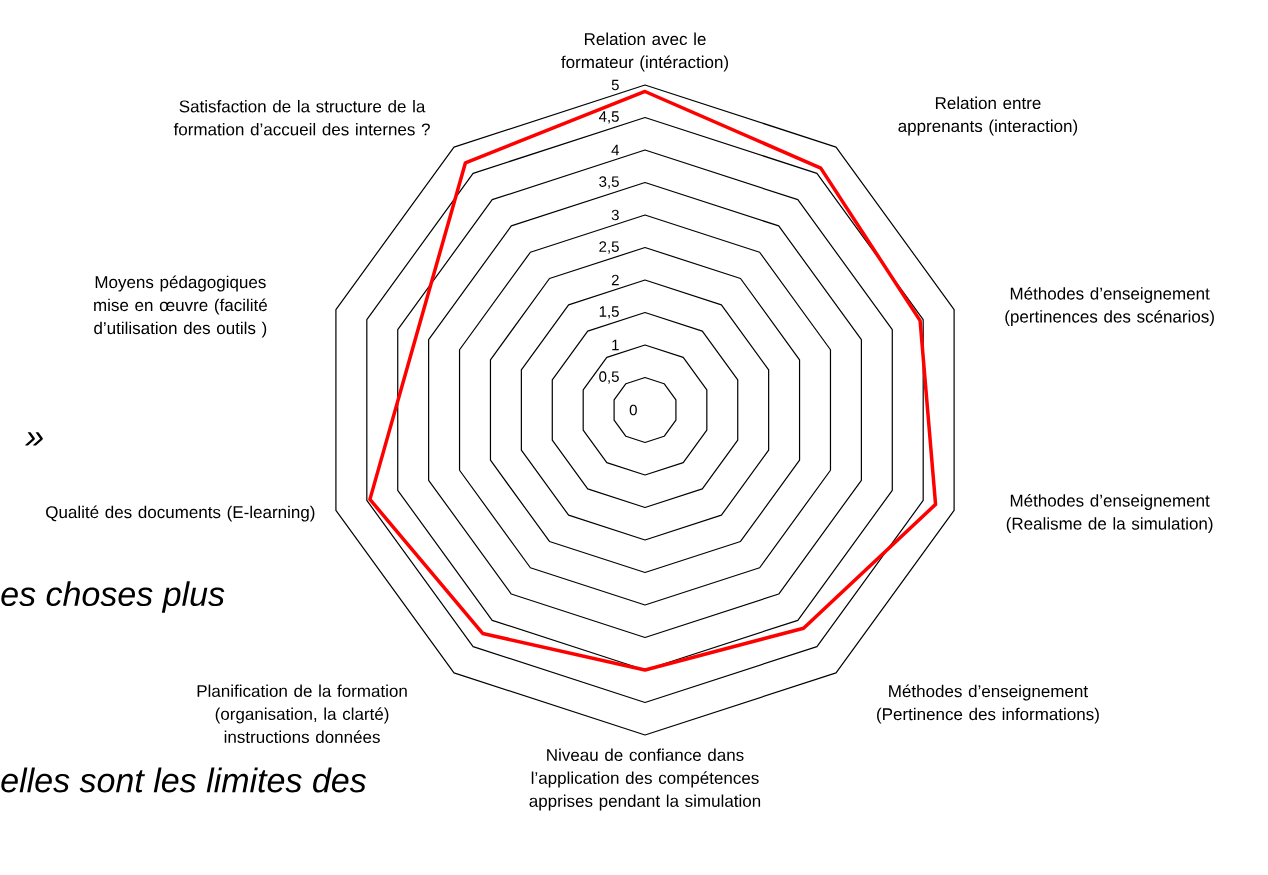 The height and width of the screenshot is (875, 1268). Describe the element at coordinates (615, 150) in the screenshot. I see `y-tick-label: 4` at that location.